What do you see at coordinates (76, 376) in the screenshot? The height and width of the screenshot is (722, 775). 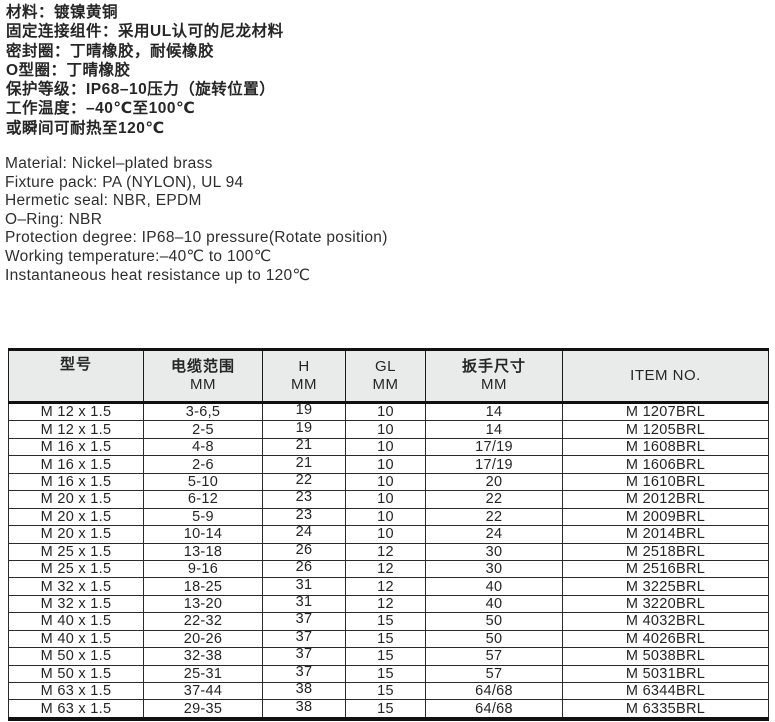 I see `header-model: 型号` at bounding box center [76, 376].